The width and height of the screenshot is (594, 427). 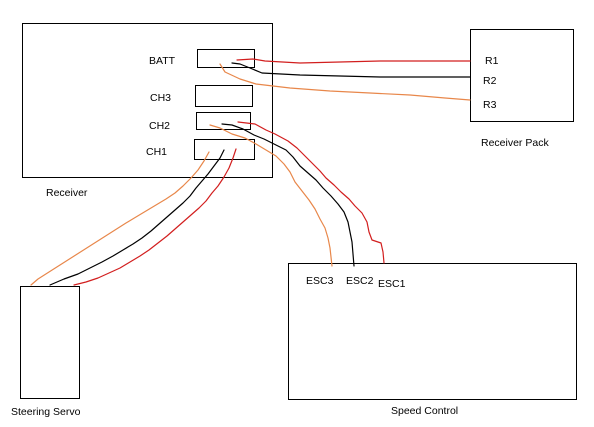 What do you see at coordinates (515, 143) in the screenshot?
I see `receiver-pack-label: Receiver Pack` at bounding box center [515, 143].